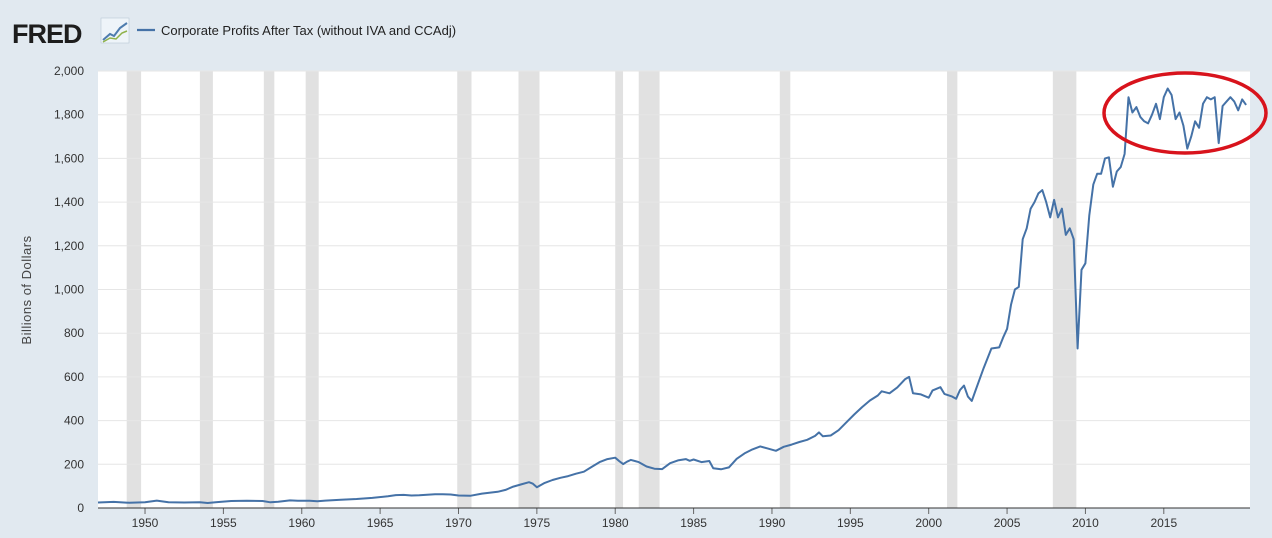 This screenshot has height=538, width=1272. Describe the element at coordinates (223, 523) in the screenshot. I see `x-tick-label: 1955` at that location.